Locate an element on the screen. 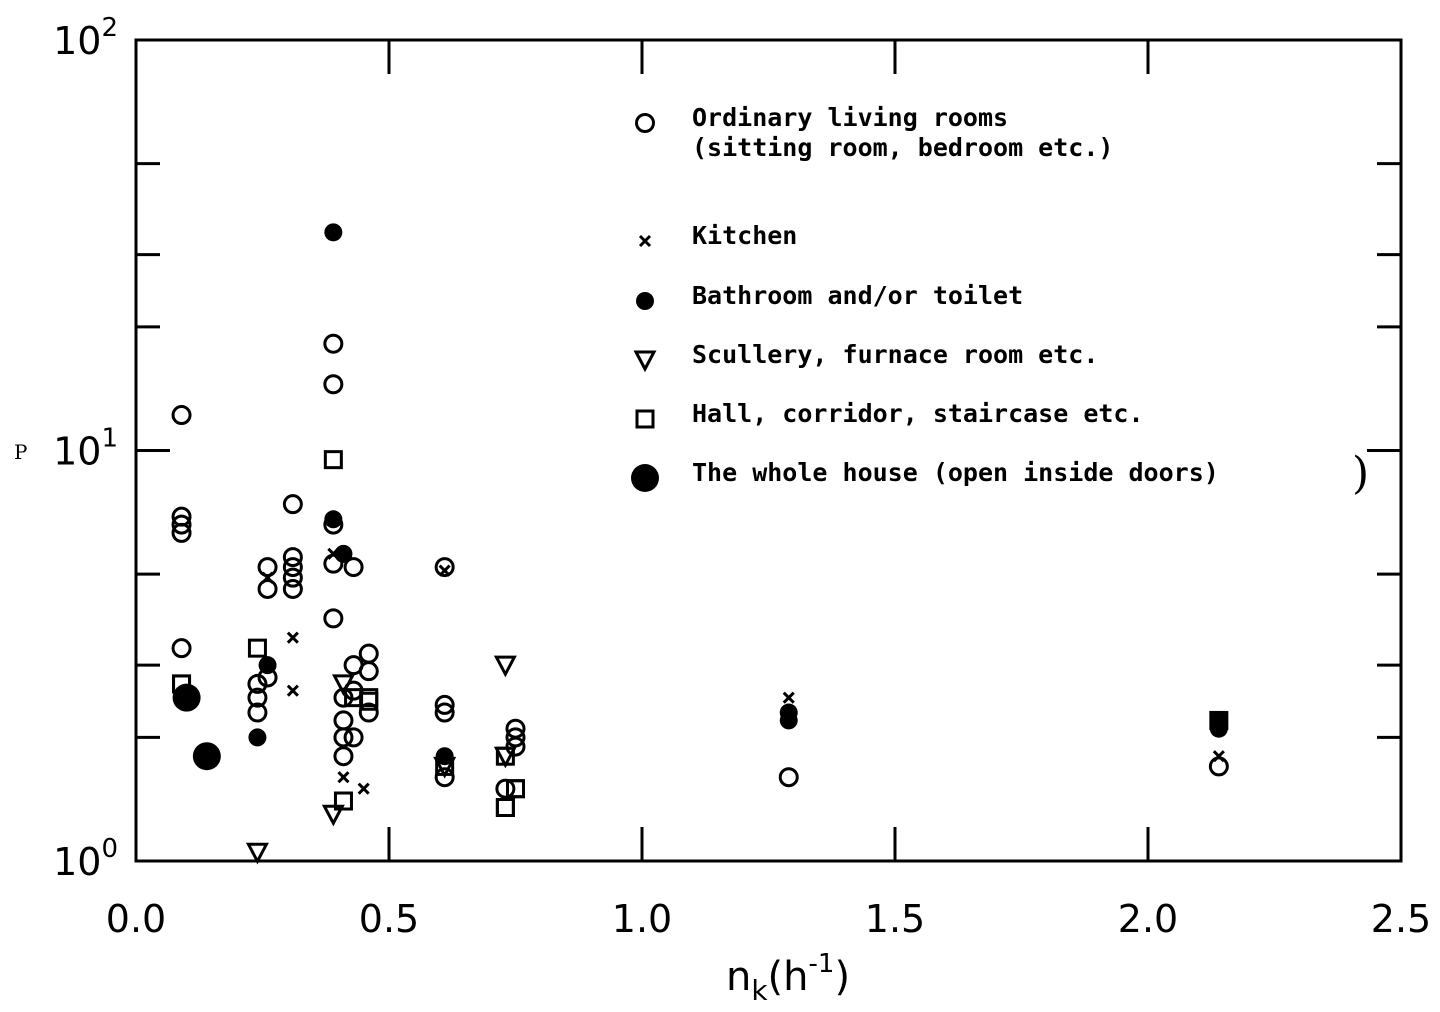 This screenshot has width=1440, height=1012. legend-label-3: Scullery, furnace room etc. is located at coordinates (895, 354).